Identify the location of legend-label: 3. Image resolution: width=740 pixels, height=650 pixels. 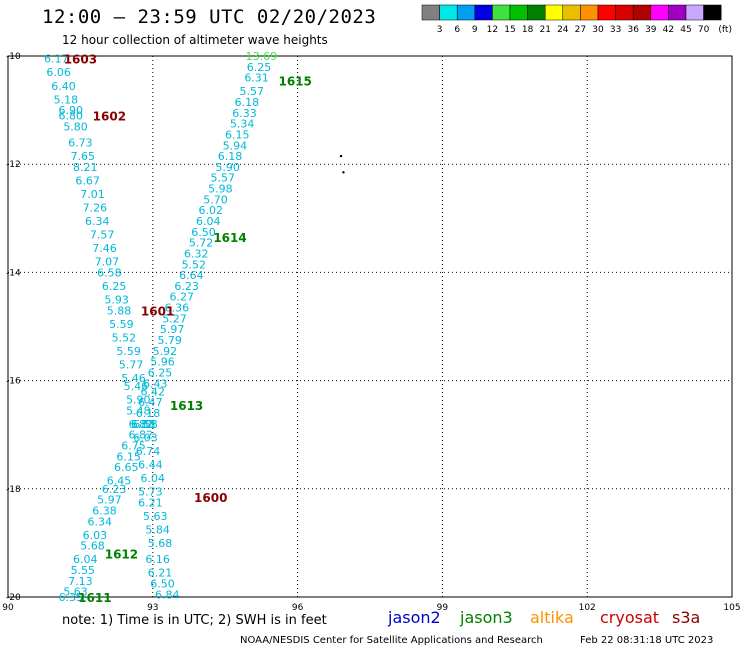
(440, 30).